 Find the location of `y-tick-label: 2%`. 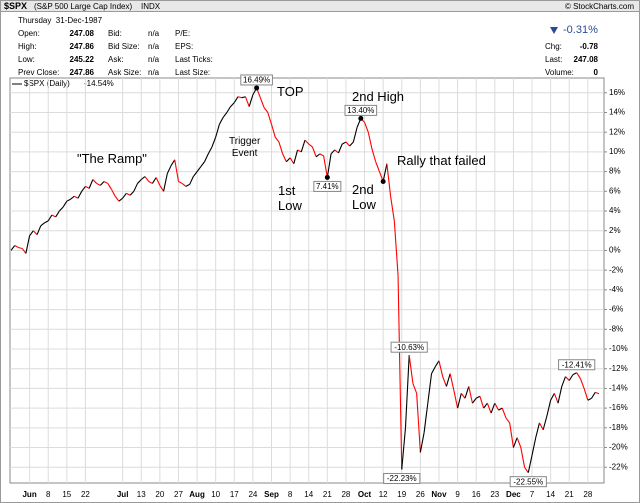

y-tick-label: 2% is located at coordinates (615, 230).